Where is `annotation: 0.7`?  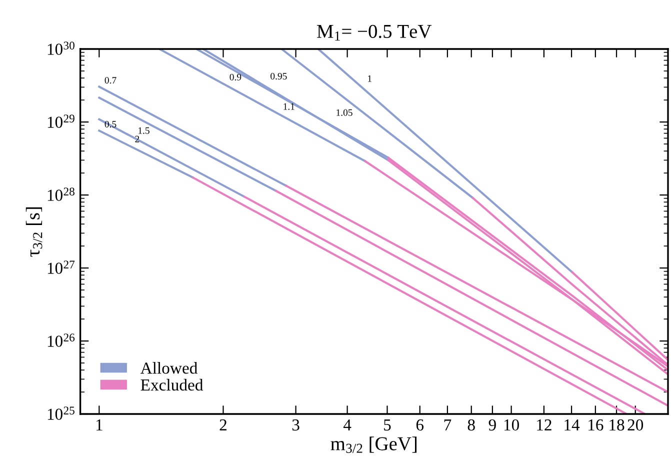 annotation: 0.7 is located at coordinates (110, 80).